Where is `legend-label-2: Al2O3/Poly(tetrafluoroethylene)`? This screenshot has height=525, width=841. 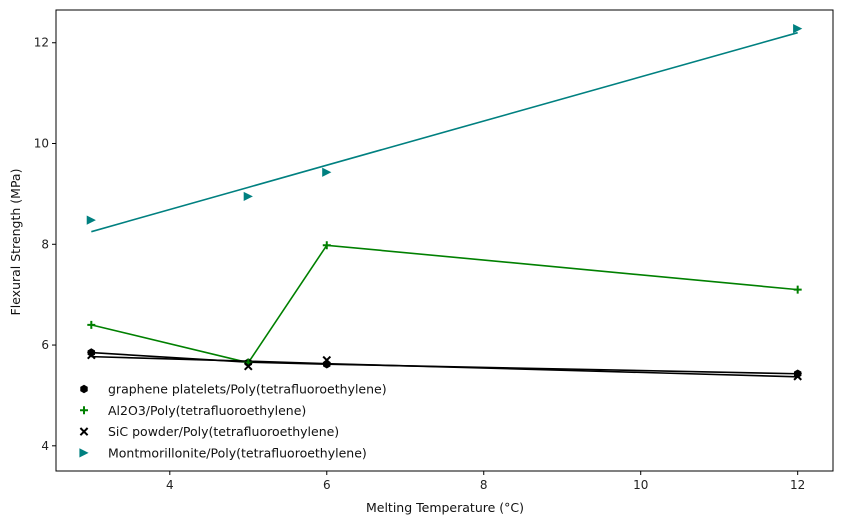 legend-label-2: Al2O3/Poly(tetrafluoroethylene) is located at coordinates (207, 410).